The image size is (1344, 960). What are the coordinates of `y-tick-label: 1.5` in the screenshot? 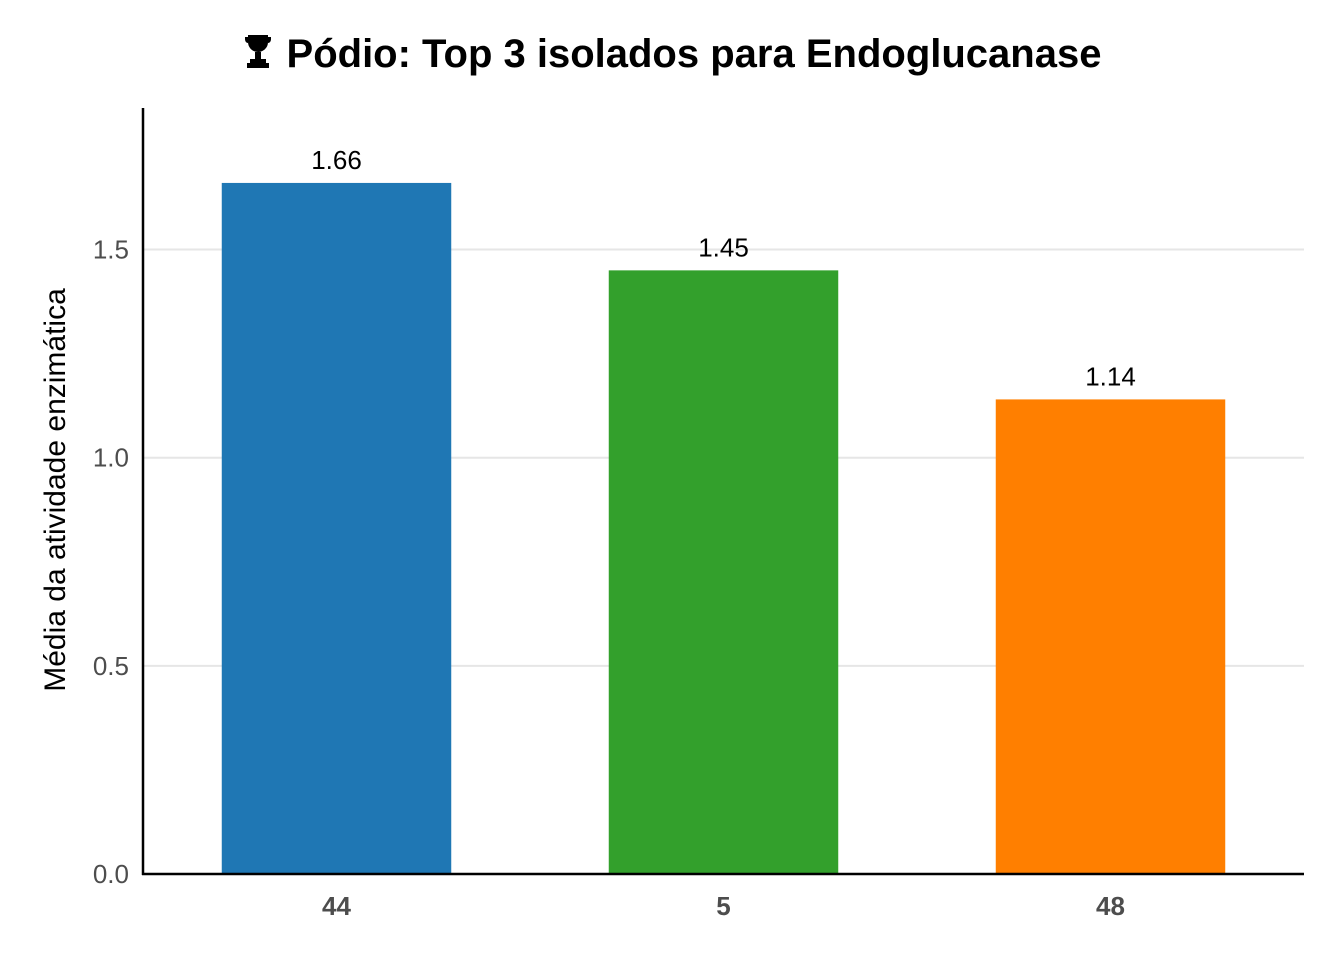 It's located at (111, 250).